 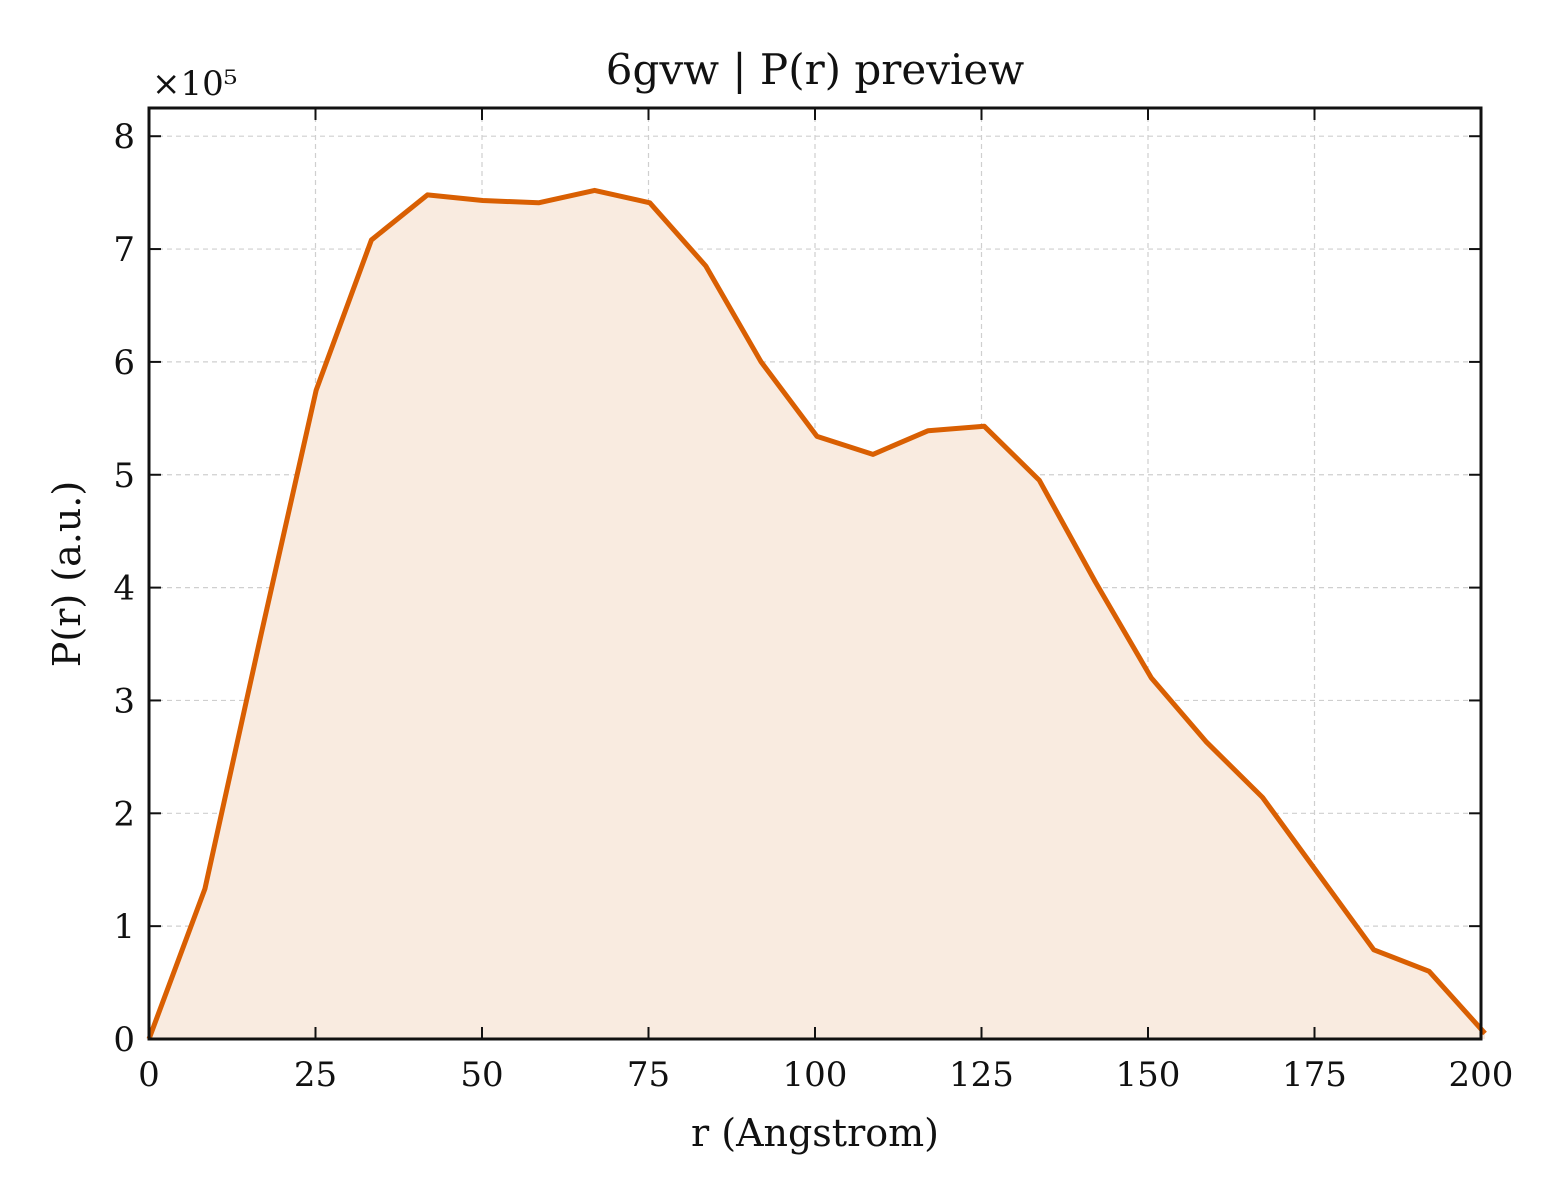 What do you see at coordinates (124, 927) in the screenshot?
I see `y-tick-label: 1` at bounding box center [124, 927].